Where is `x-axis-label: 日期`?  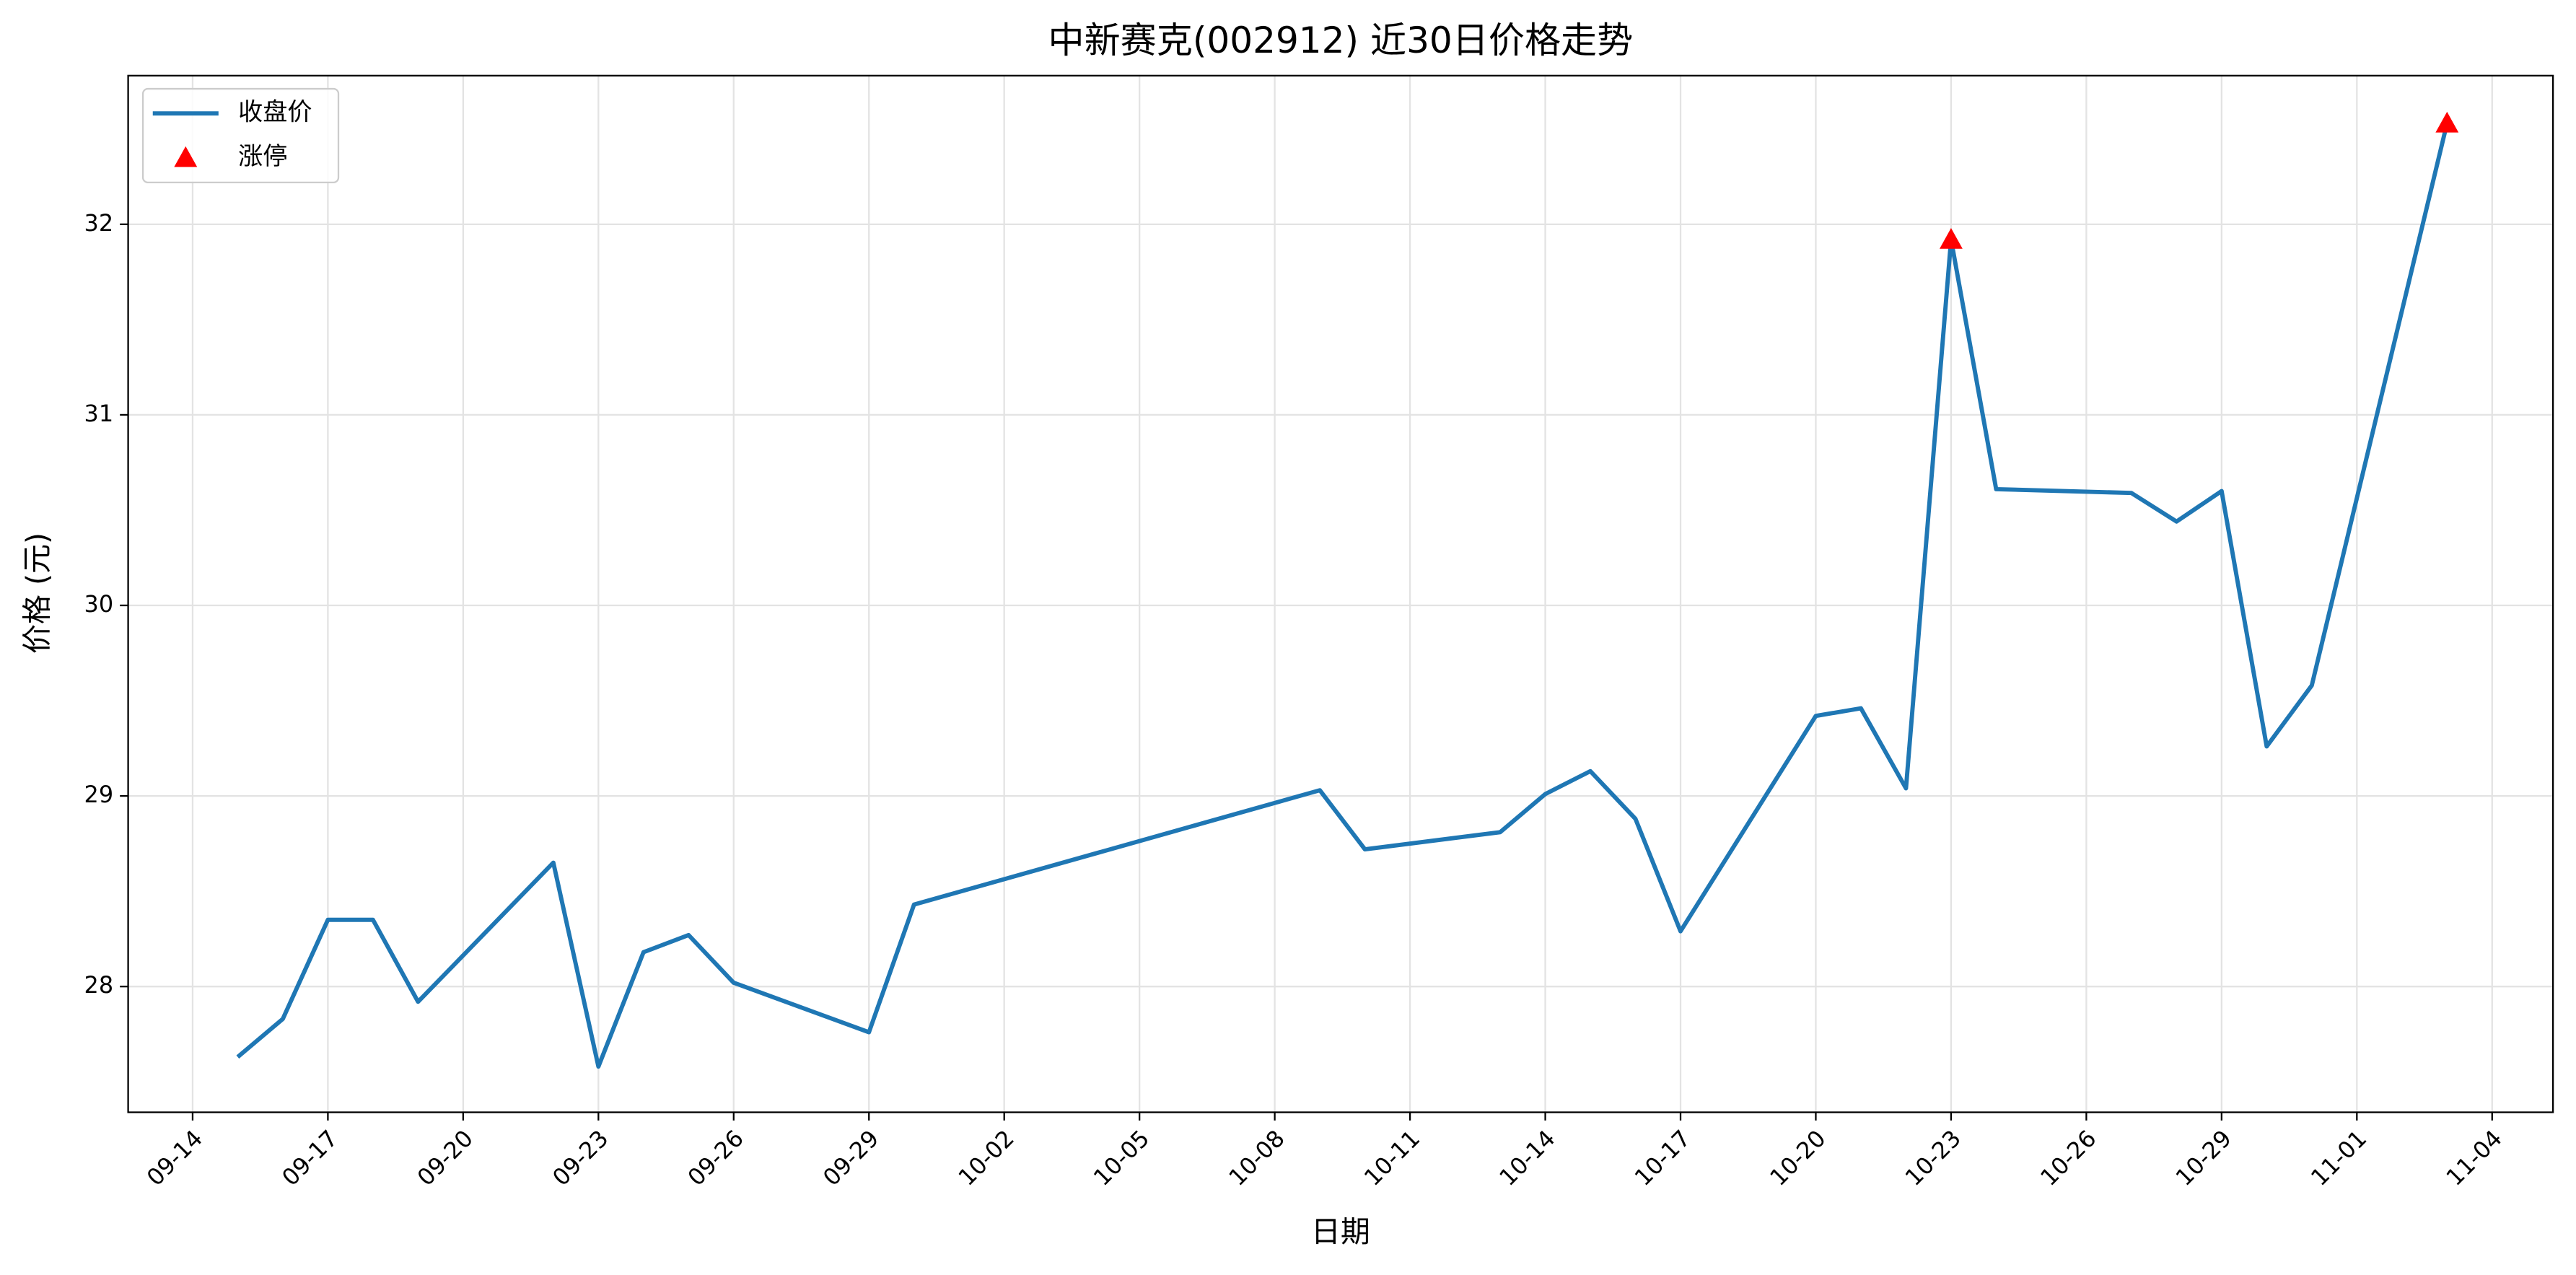
x-axis-label: 日期 is located at coordinates (1340, 1231).